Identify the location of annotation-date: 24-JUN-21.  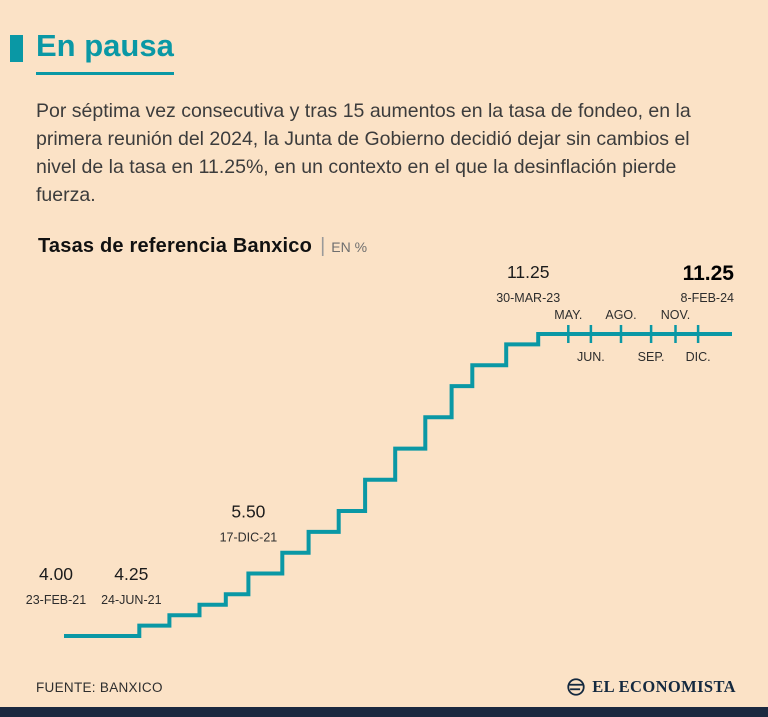
(131, 600).